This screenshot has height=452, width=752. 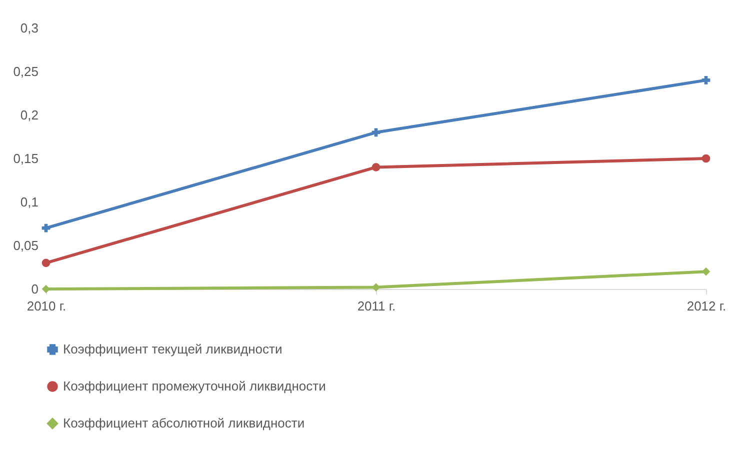 What do you see at coordinates (184, 423) in the screenshot?
I see `legend-label: Коэффициент абсолютной ликвидности` at bounding box center [184, 423].